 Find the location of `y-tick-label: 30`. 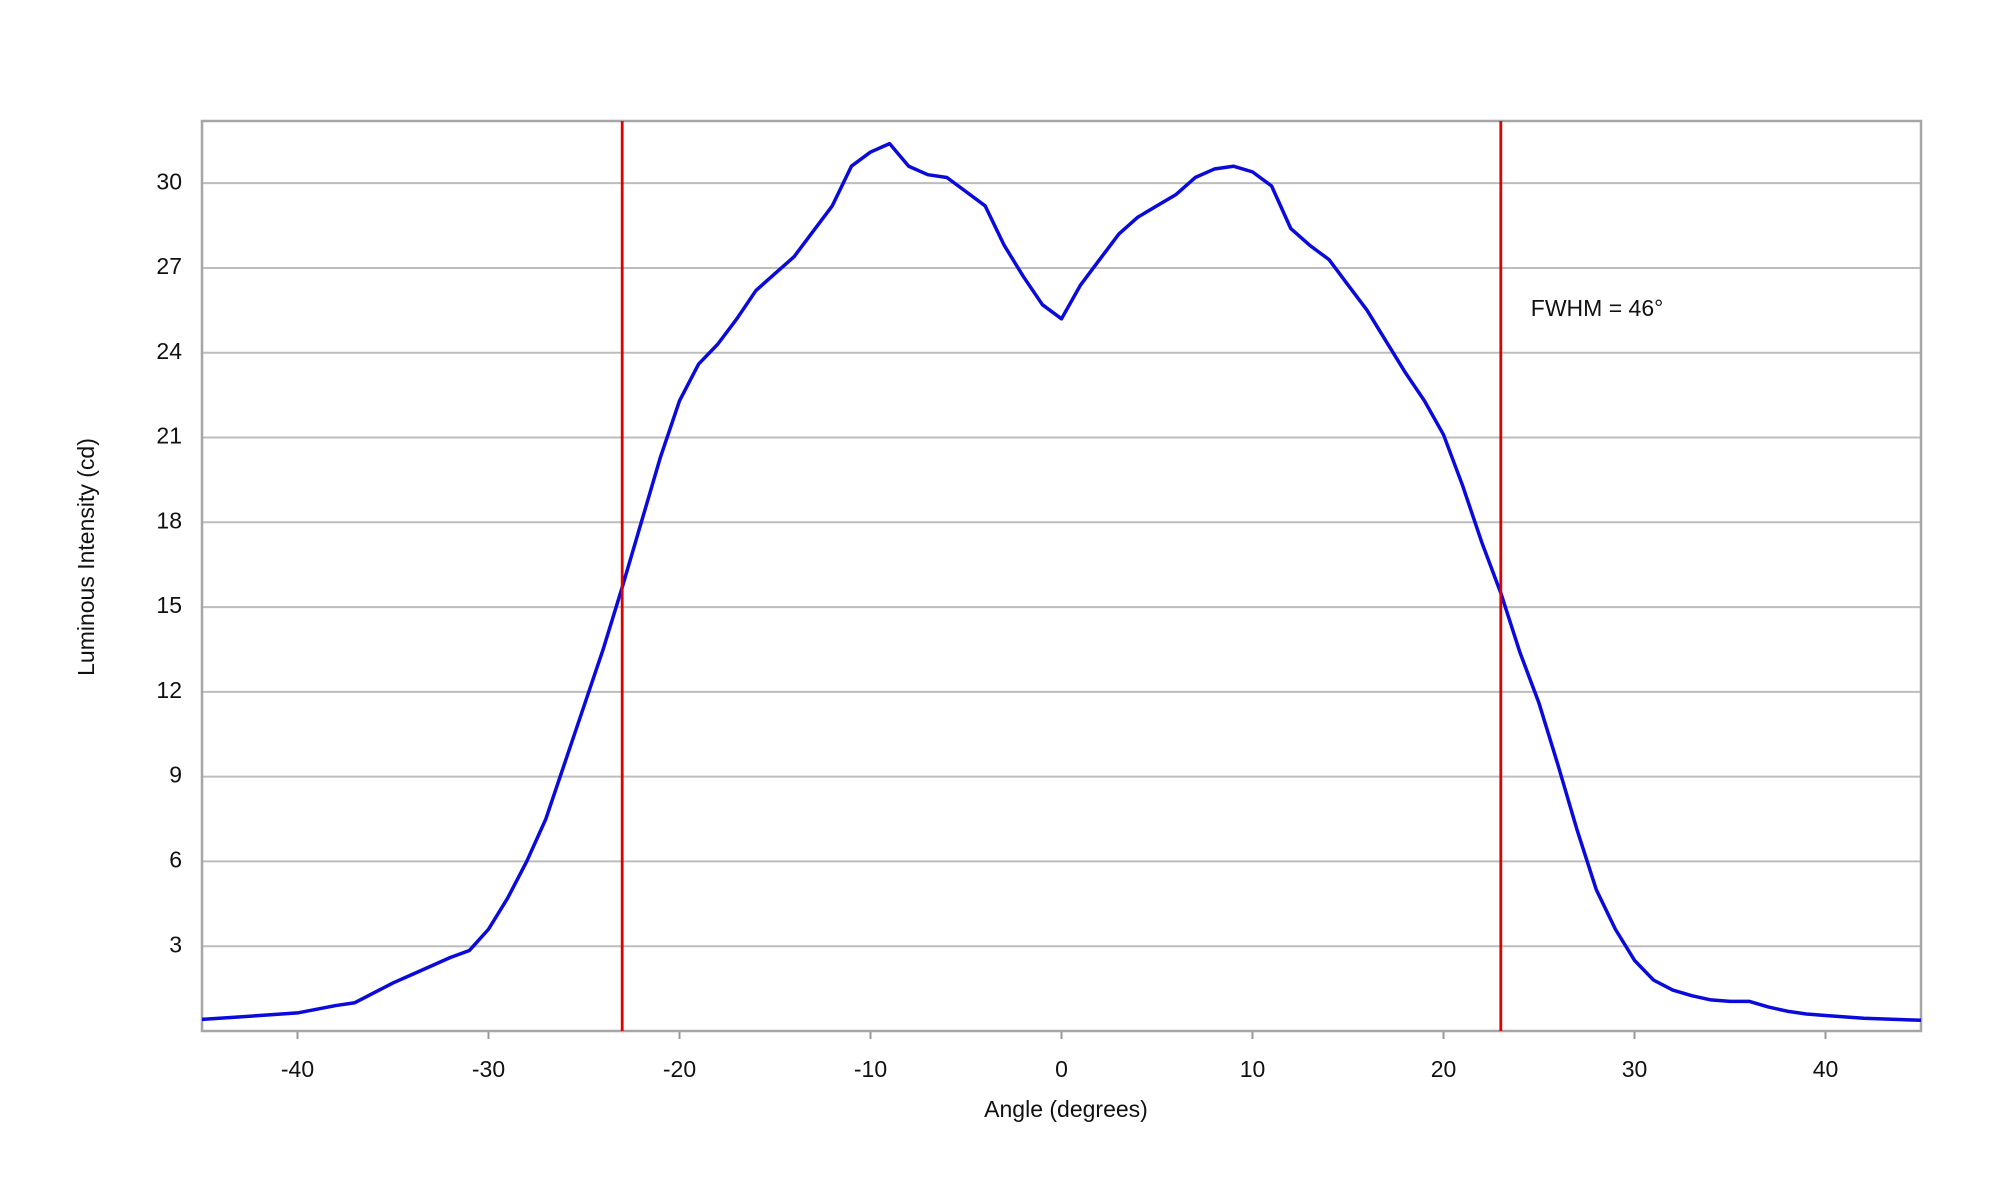

y-tick-label: 30 is located at coordinates (169, 181).